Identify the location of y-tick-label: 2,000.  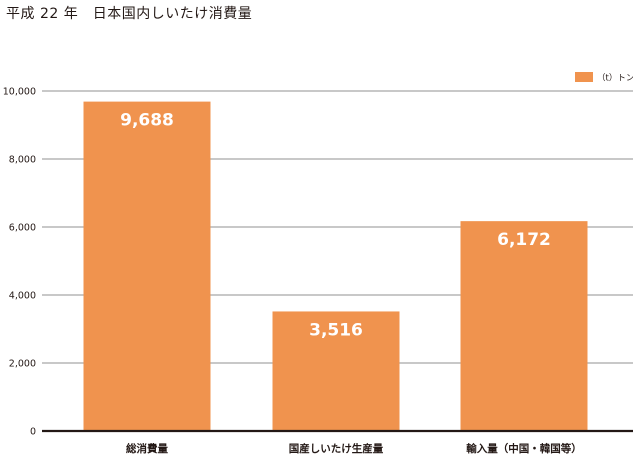
(22, 364).